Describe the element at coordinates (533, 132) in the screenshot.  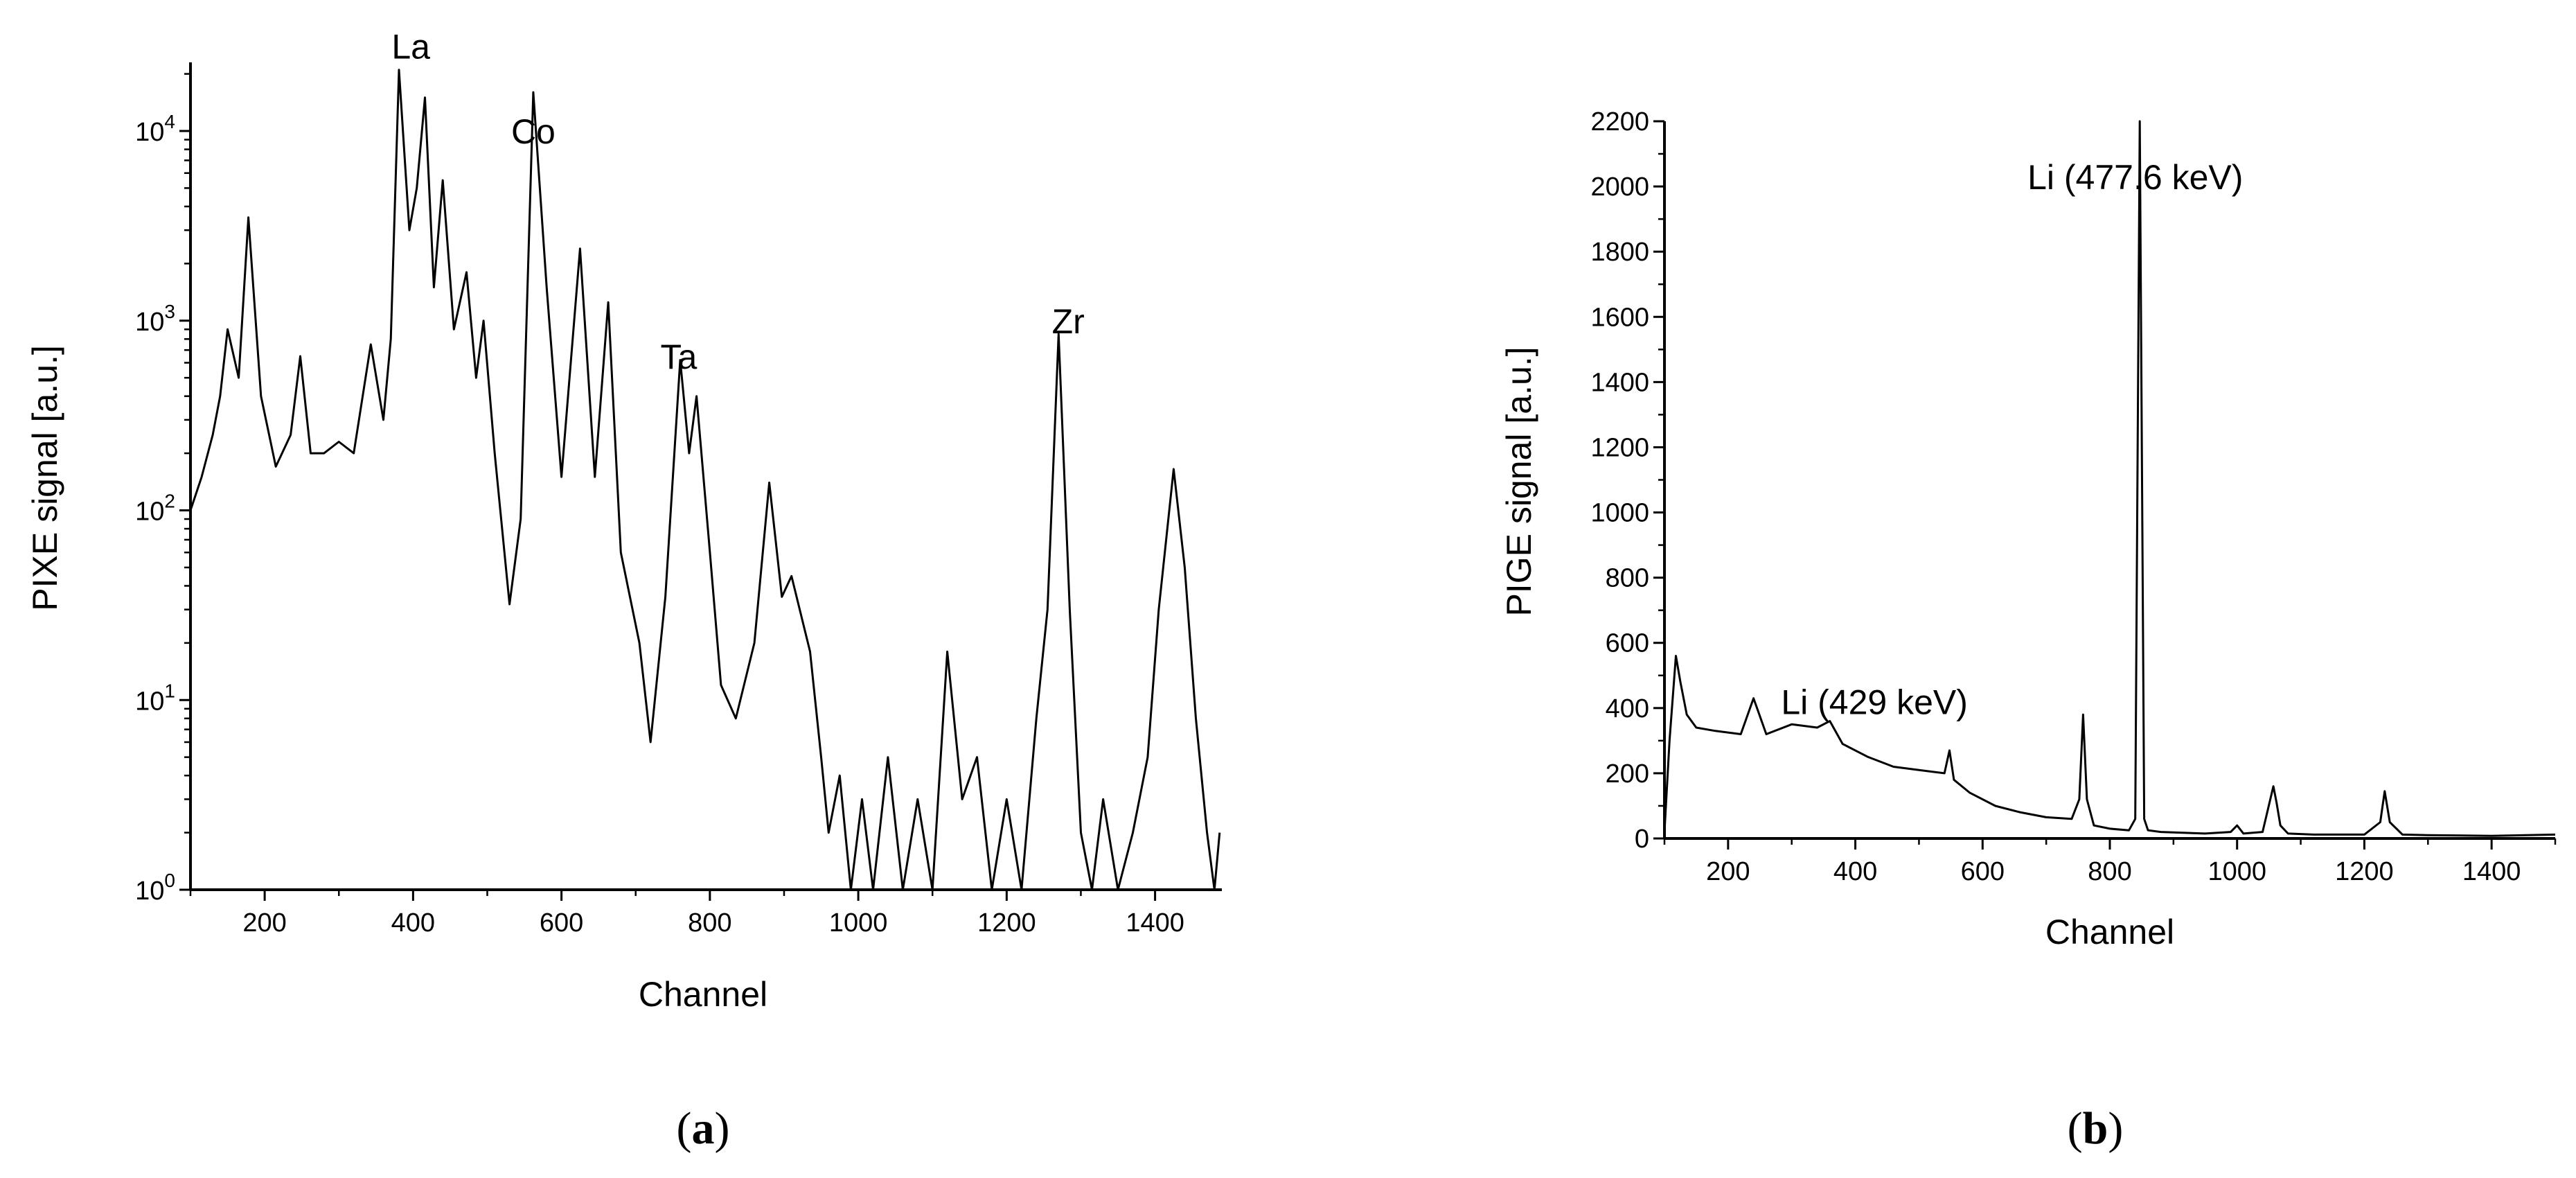
I see `peak-annotation: Co` at that location.